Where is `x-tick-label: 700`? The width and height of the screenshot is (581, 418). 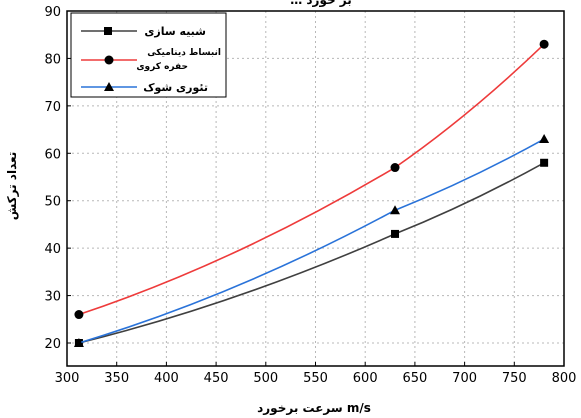
x-tick-label: 700 is located at coordinates (464, 378).